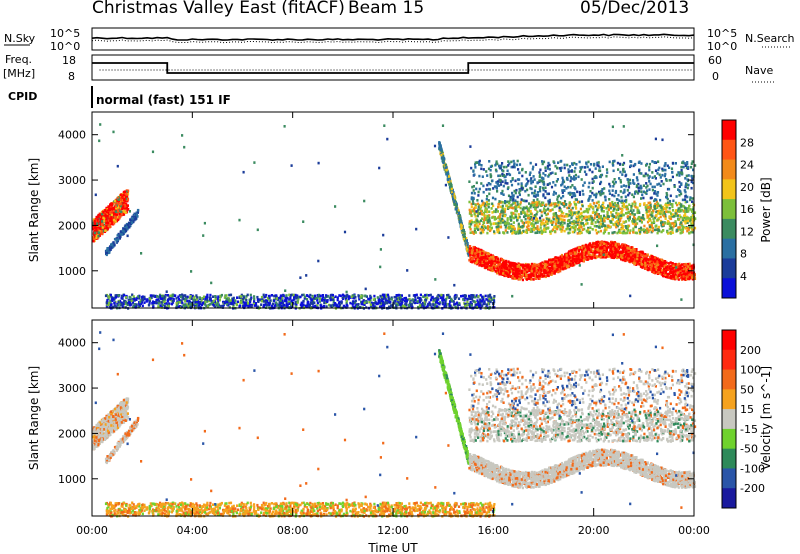 The image size is (800, 554). Describe the element at coordinates (722, 46) in the screenshot. I see `noise-tick-right-bottom: 10^0` at that location.